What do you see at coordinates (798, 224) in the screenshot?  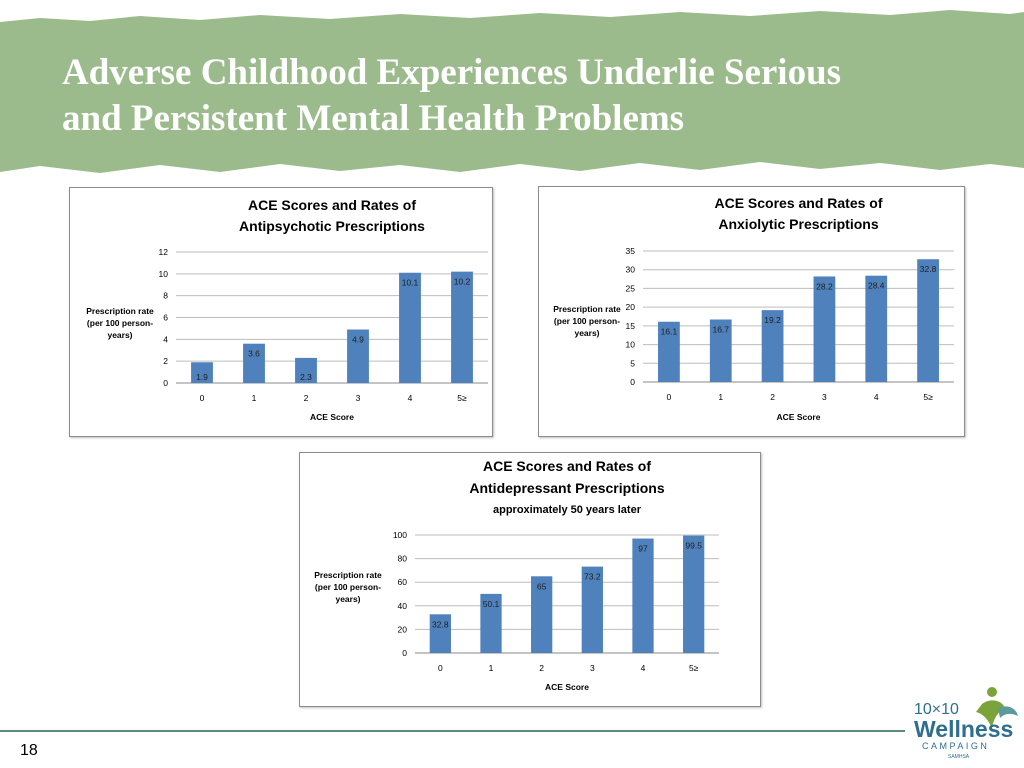 I see `chart-title-line2: Anxiolytic Prescriptions` at bounding box center [798, 224].